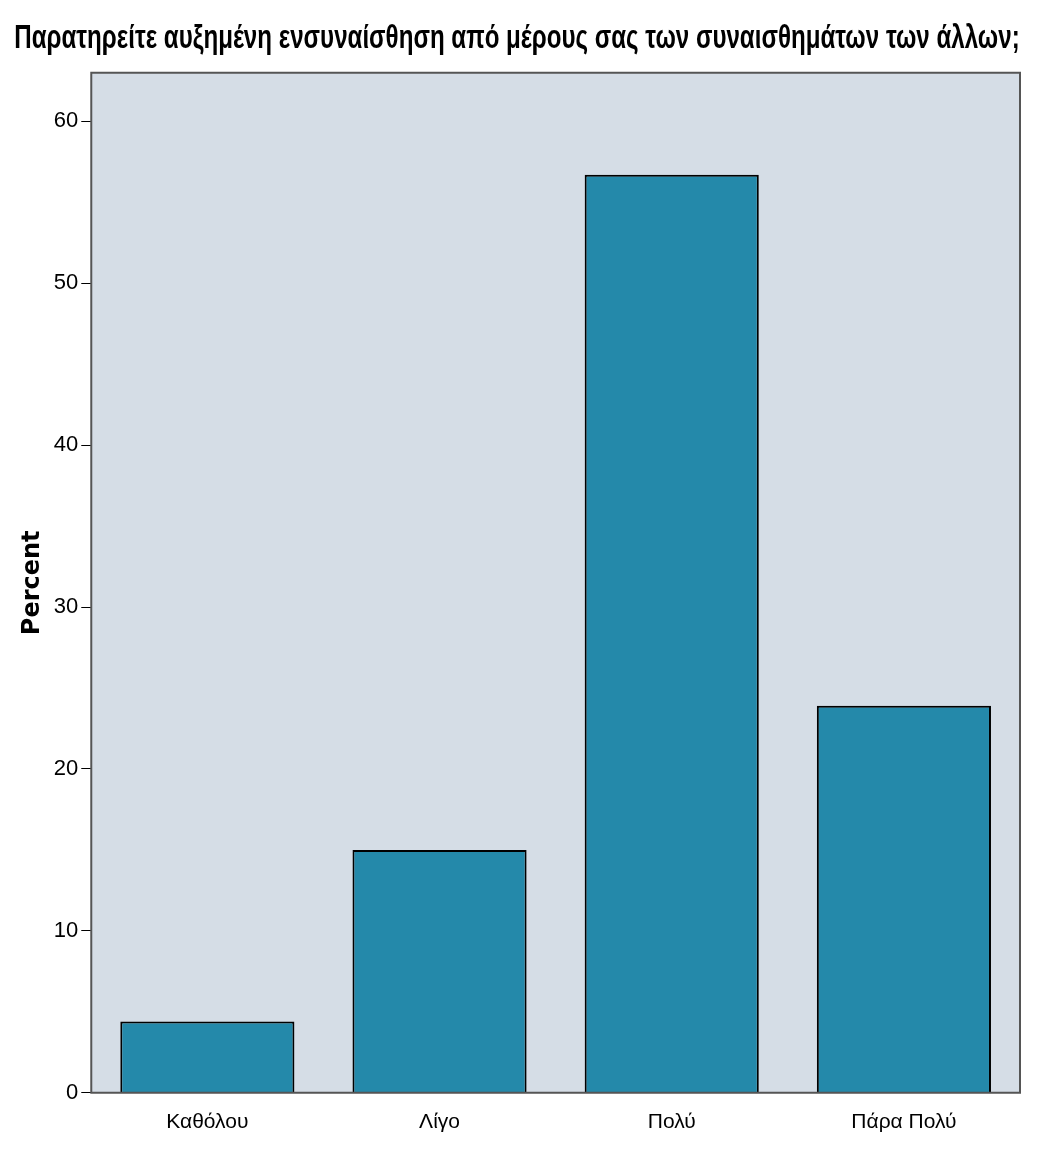 This screenshot has width=1042, height=1149. I want to click on y-tick-label: 10, so click(66, 929).